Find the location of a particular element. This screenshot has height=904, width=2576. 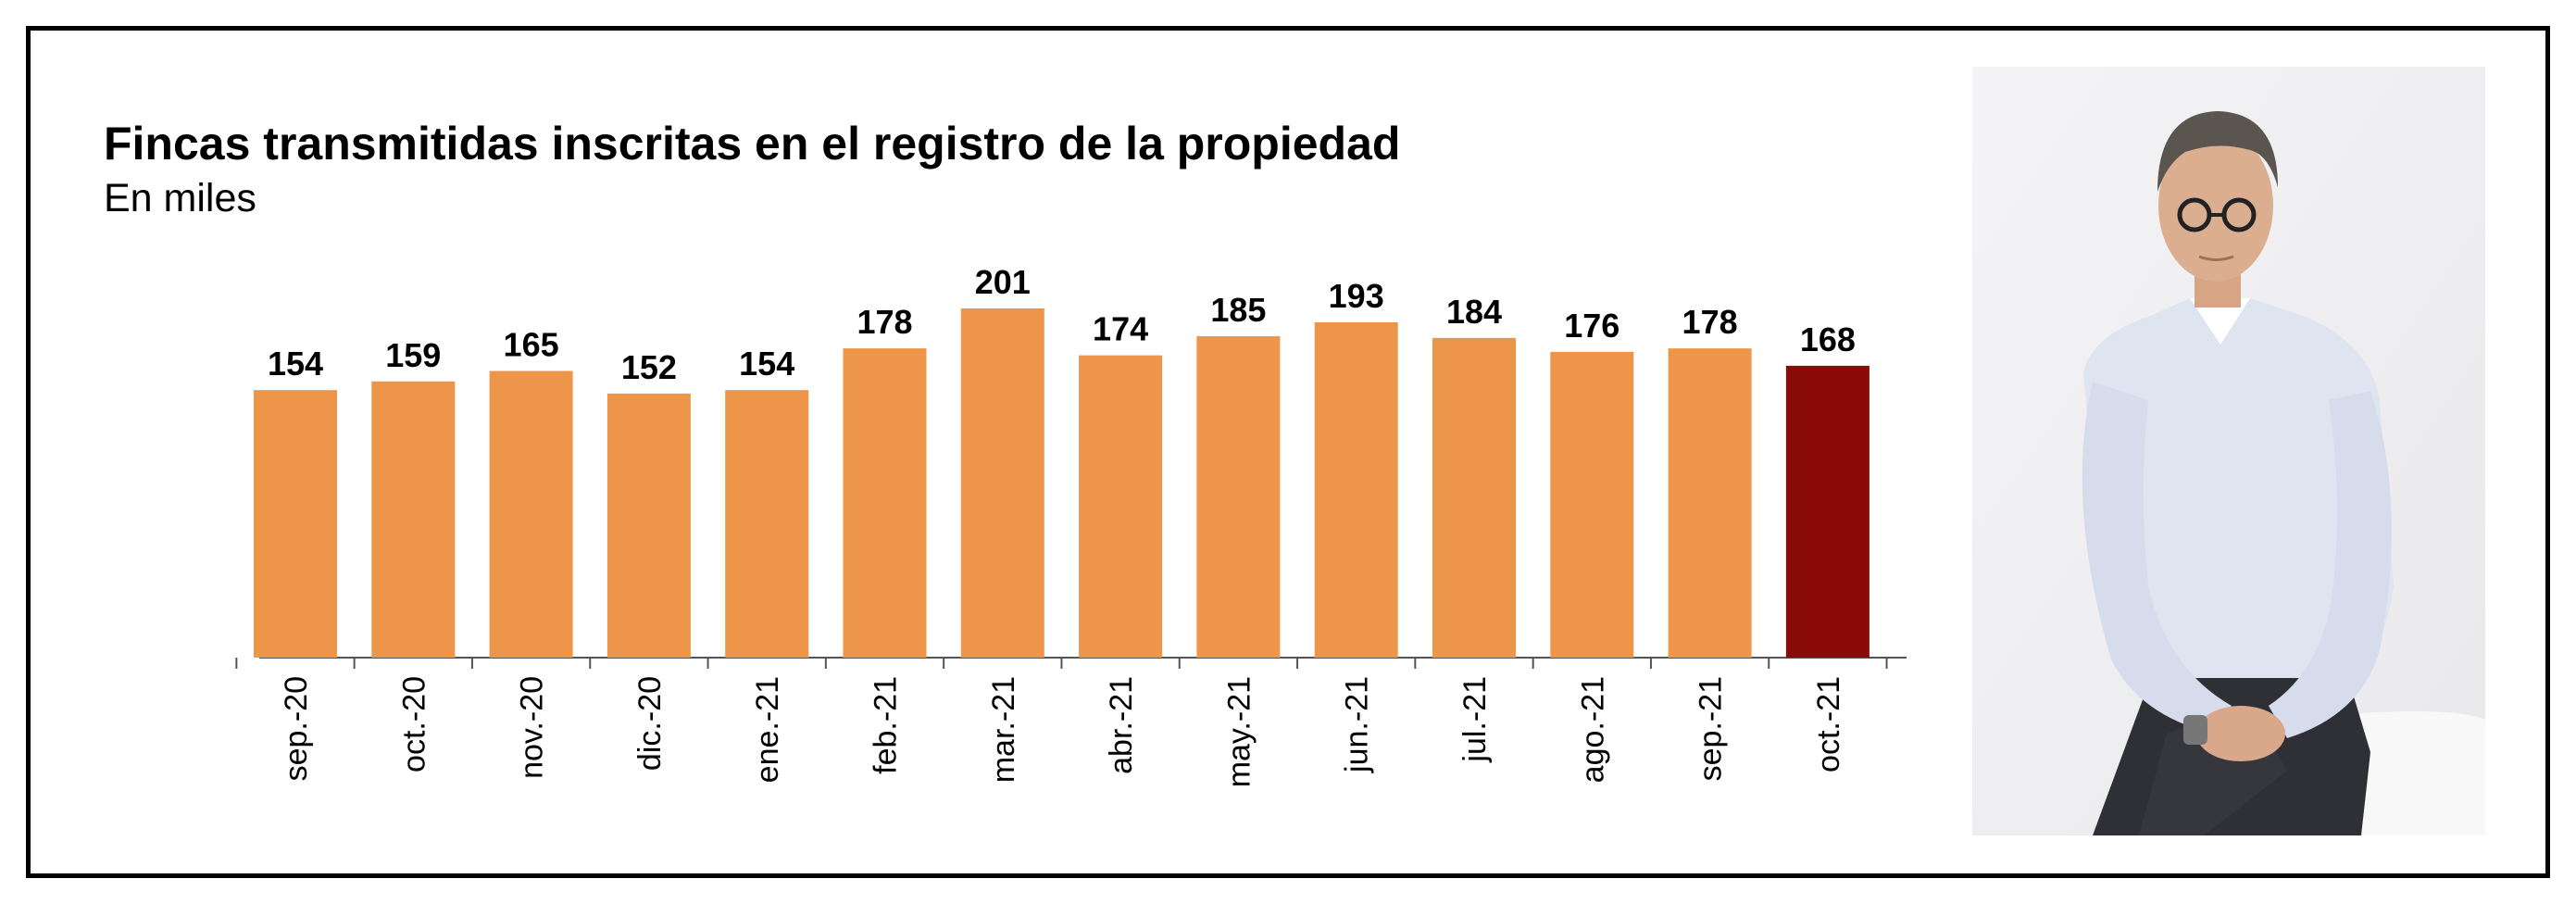

x-tick-label: may.-21 is located at coordinates (1239, 731).